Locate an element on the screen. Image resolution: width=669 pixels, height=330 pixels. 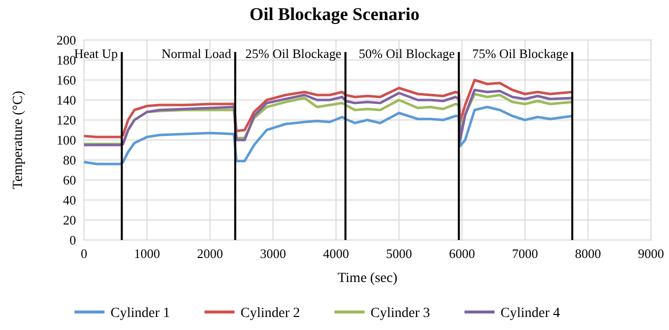
y-tick-label: 140 is located at coordinates (66, 100).